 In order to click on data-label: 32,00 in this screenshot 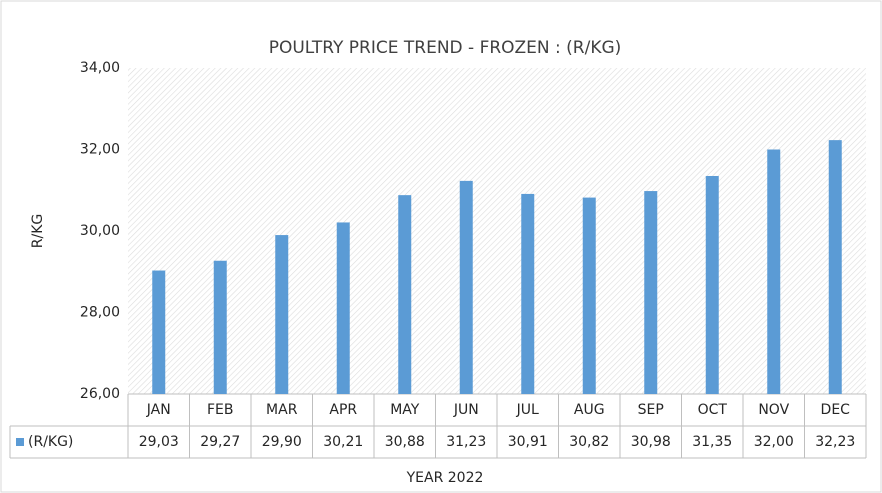, I will do `click(774, 442)`.